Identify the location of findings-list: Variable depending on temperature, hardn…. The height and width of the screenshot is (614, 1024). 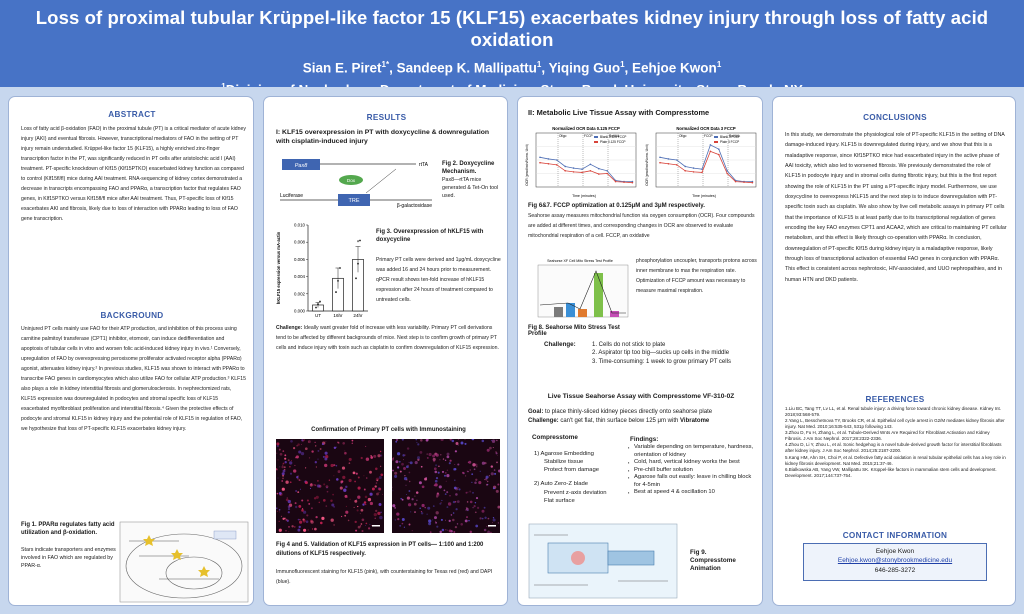
(693, 470).